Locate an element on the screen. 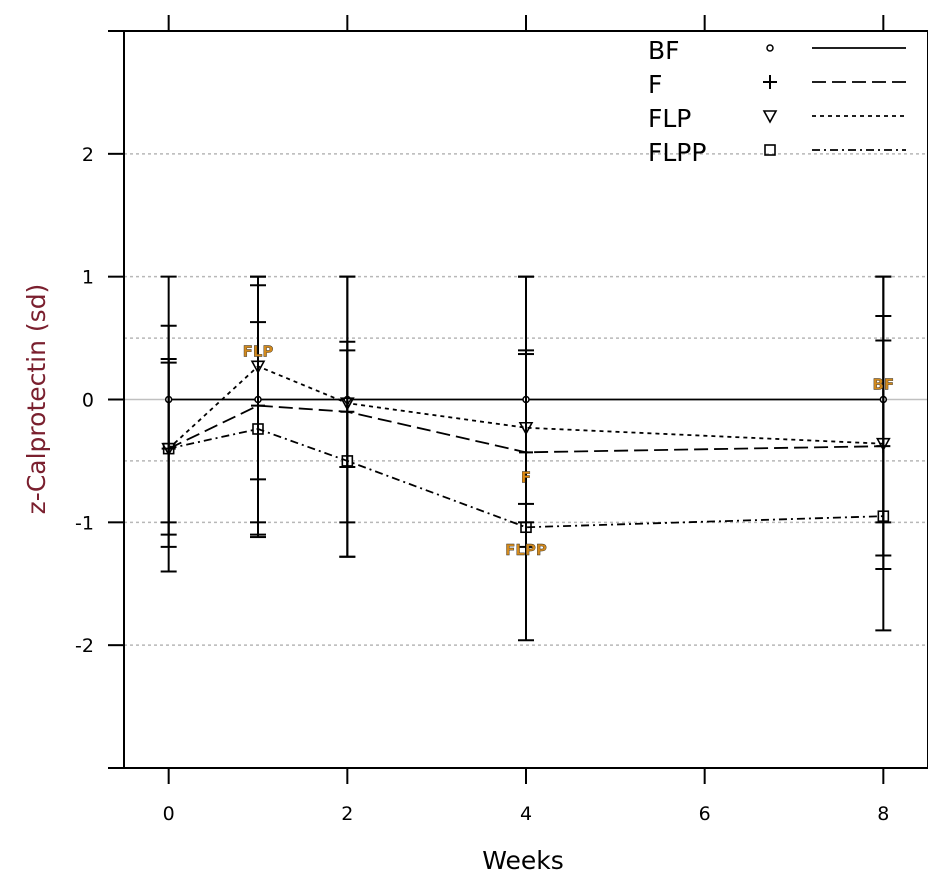 The width and height of the screenshot is (928, 874). point-label-flp: FLP is located at coordinates (258, 351).